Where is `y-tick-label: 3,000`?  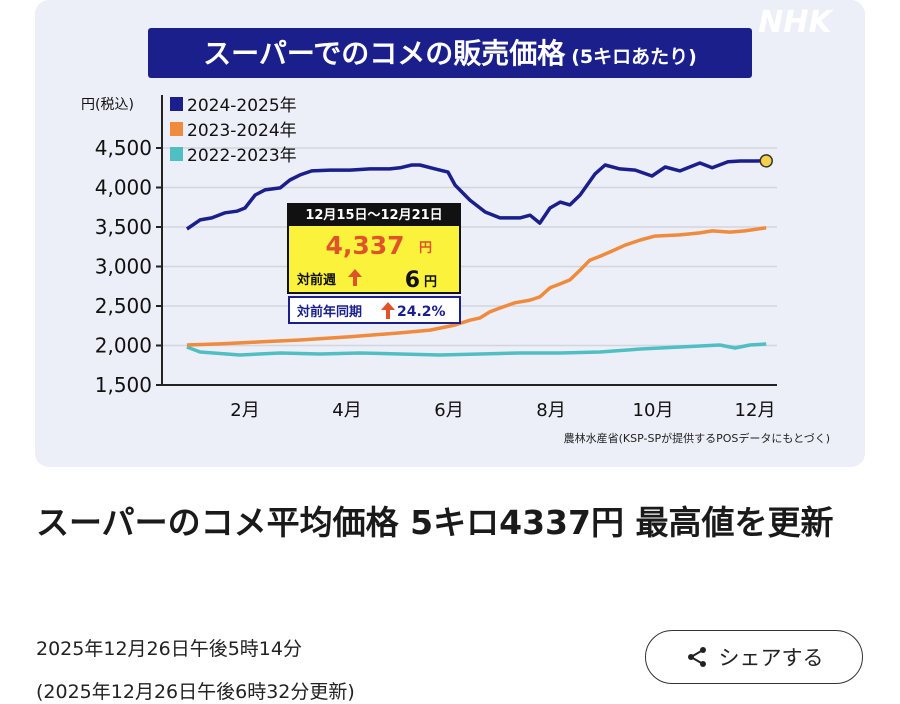 y-tick-label: 3,000 is located at coordinates (123, 267).